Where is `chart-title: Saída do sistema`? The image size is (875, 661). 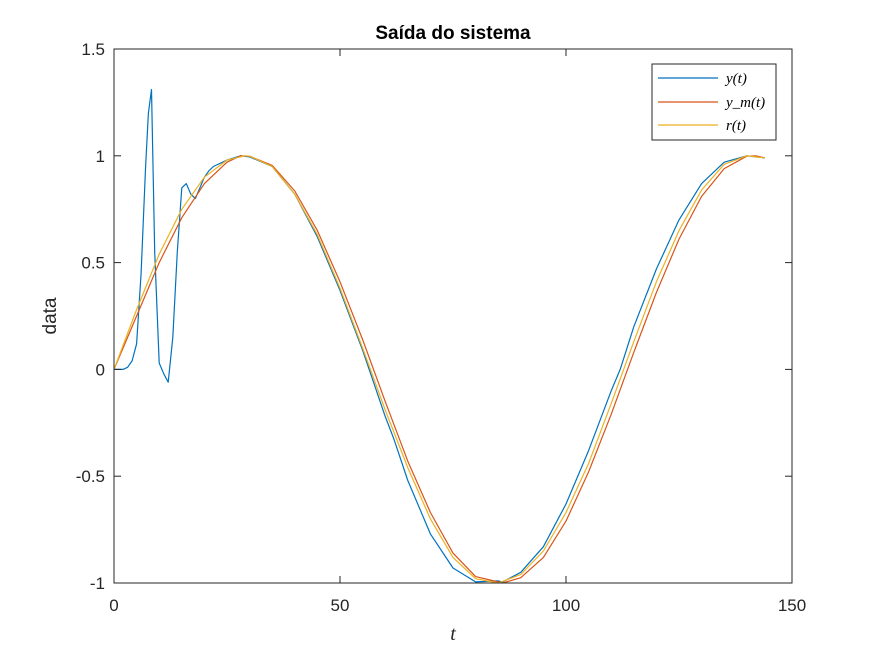 chart-title: Saída do sistema is located at coordinates (453, 33).